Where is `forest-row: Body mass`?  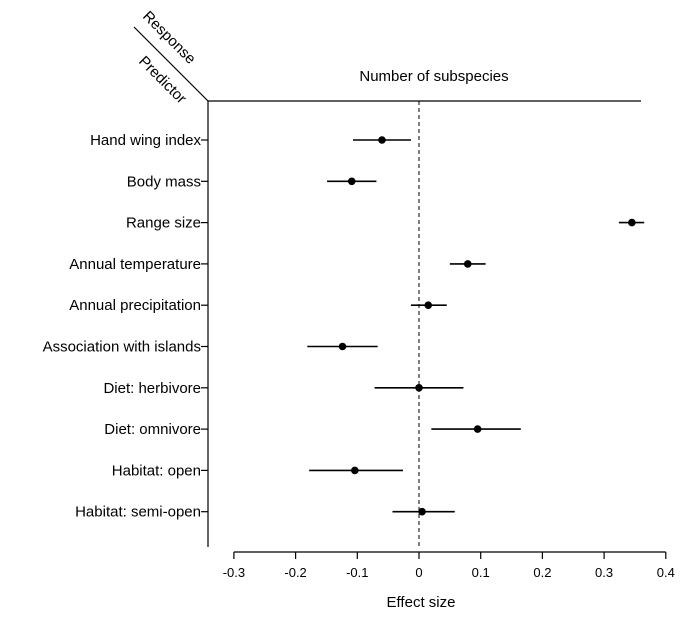 forest-row: Body mass is located at coordinates (252, 181).